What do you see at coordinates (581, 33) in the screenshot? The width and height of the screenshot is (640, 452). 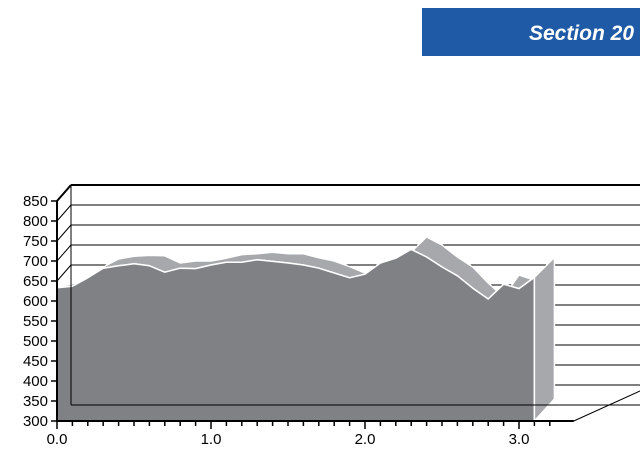 I see `banner-title: Section 20` at bounding box center [581, 33].